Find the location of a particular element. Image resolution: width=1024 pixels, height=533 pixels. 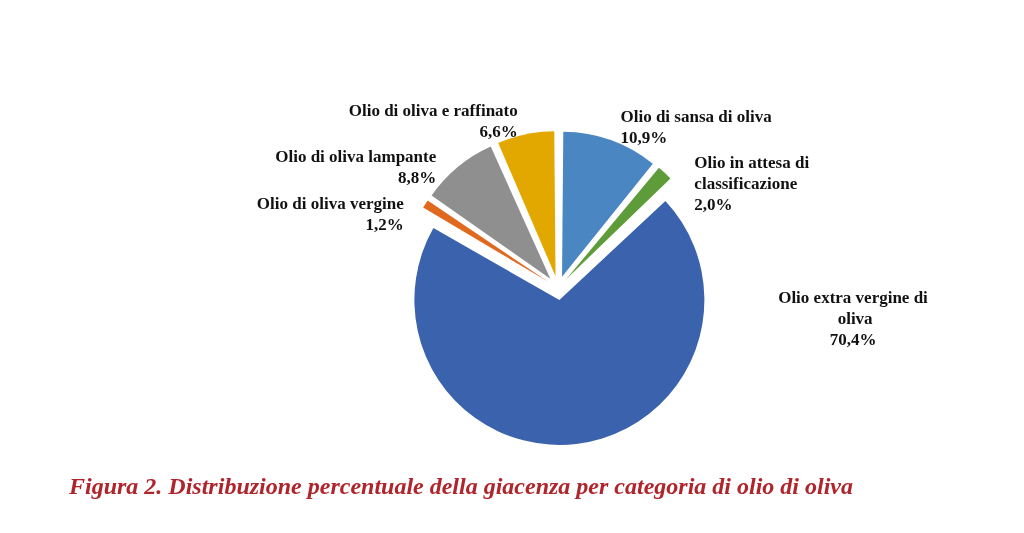

data-label: 70,4% is located at coordinates (853, 339).